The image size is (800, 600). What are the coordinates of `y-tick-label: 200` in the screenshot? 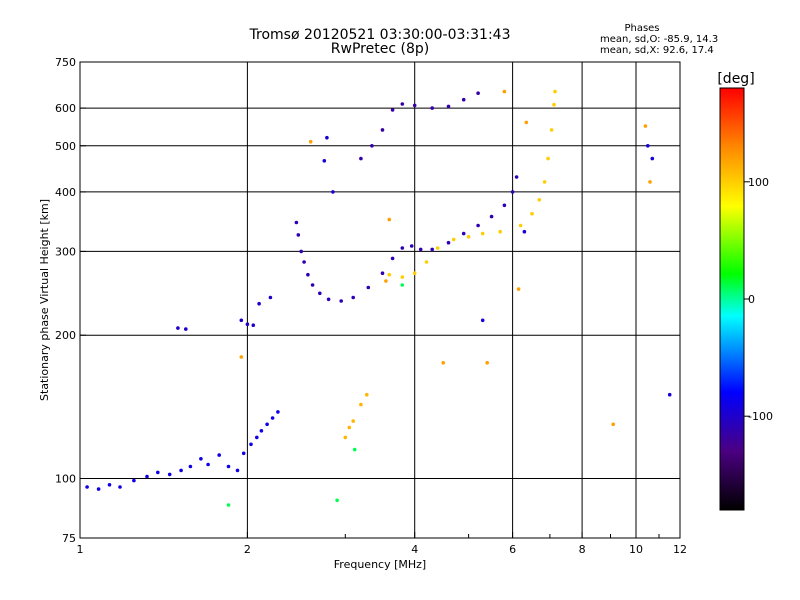 It's located at (65, 335).